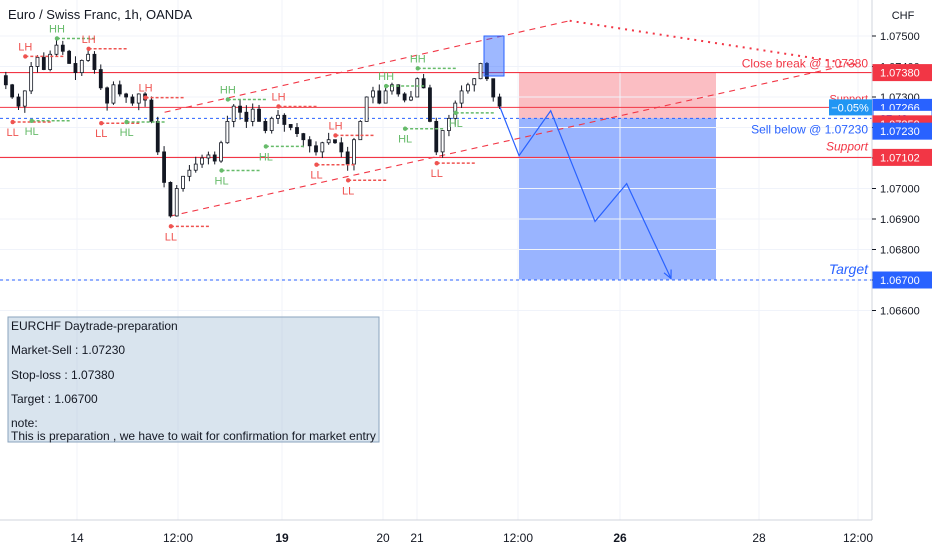 Image resolution: width=932 pixels, height=555 pixels. Describe the element at coordinates (94, 326) in the screenshot. I see `note-line: EURCHF Daytrade-preparation` at that location.